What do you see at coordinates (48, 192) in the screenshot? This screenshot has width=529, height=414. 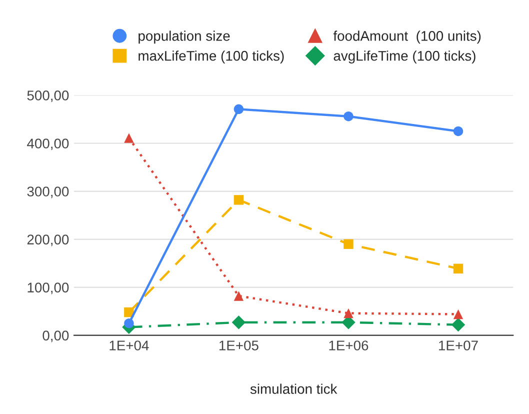 I see `y-tick-label: 300,00` at bounding box center [48, 192].